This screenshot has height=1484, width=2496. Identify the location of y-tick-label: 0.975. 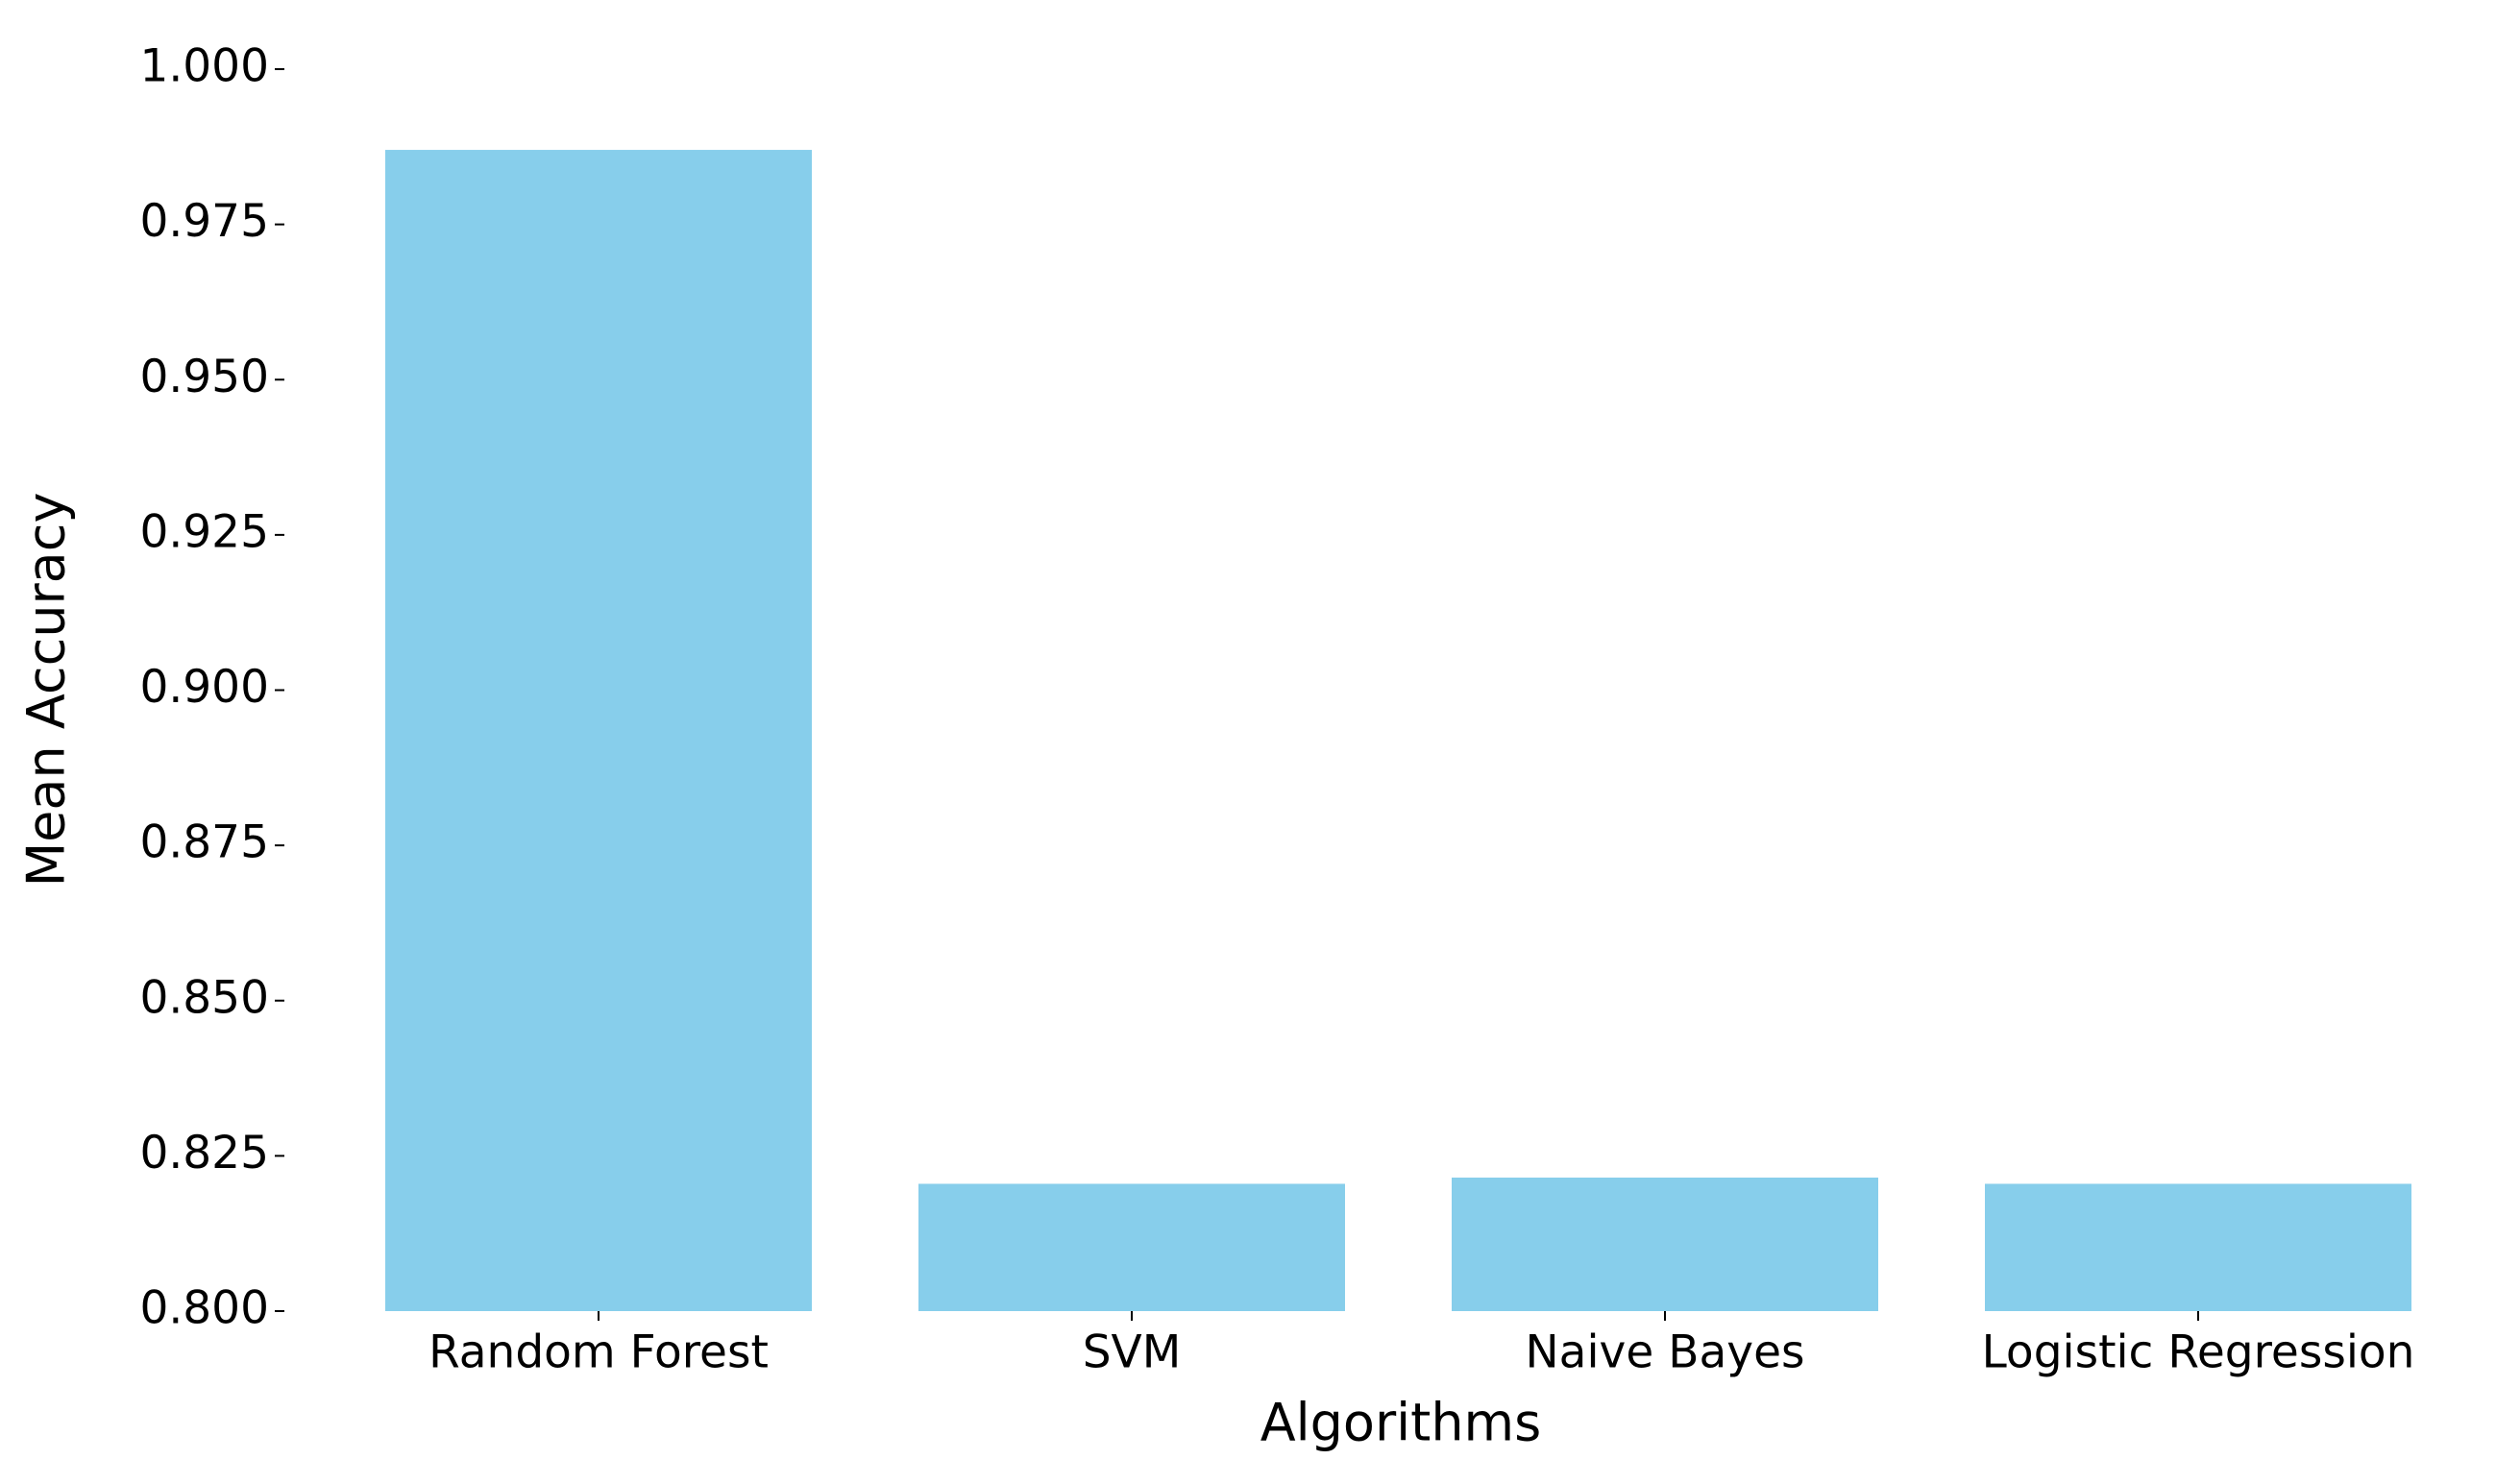
(204, 221).